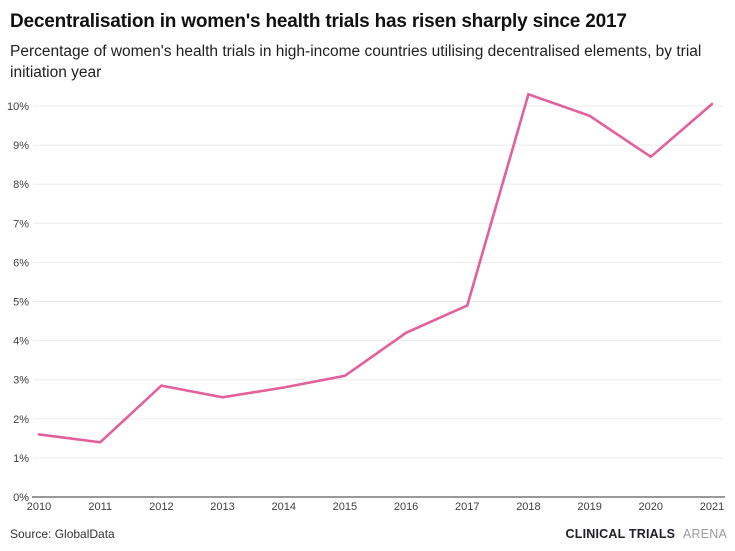 This screenshot has width=735, height=551. Describe the element at coordinates (21, 420) in the screenshot. I see `y-tick-label: 2%` at that location.